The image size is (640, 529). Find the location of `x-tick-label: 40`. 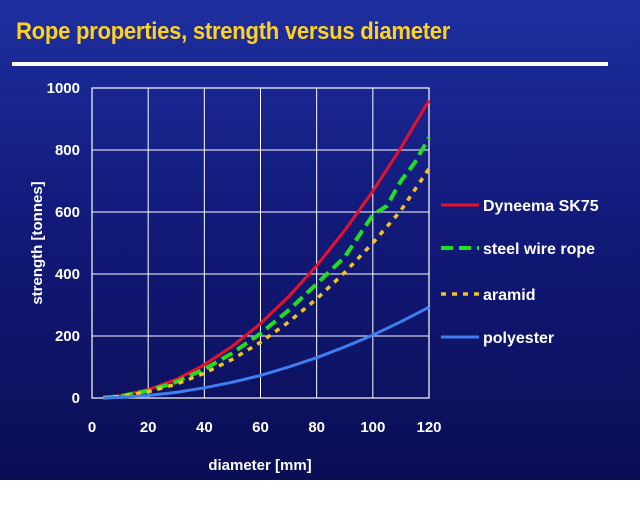

x-tick-label: 40 is located at coordinates (204, 427).